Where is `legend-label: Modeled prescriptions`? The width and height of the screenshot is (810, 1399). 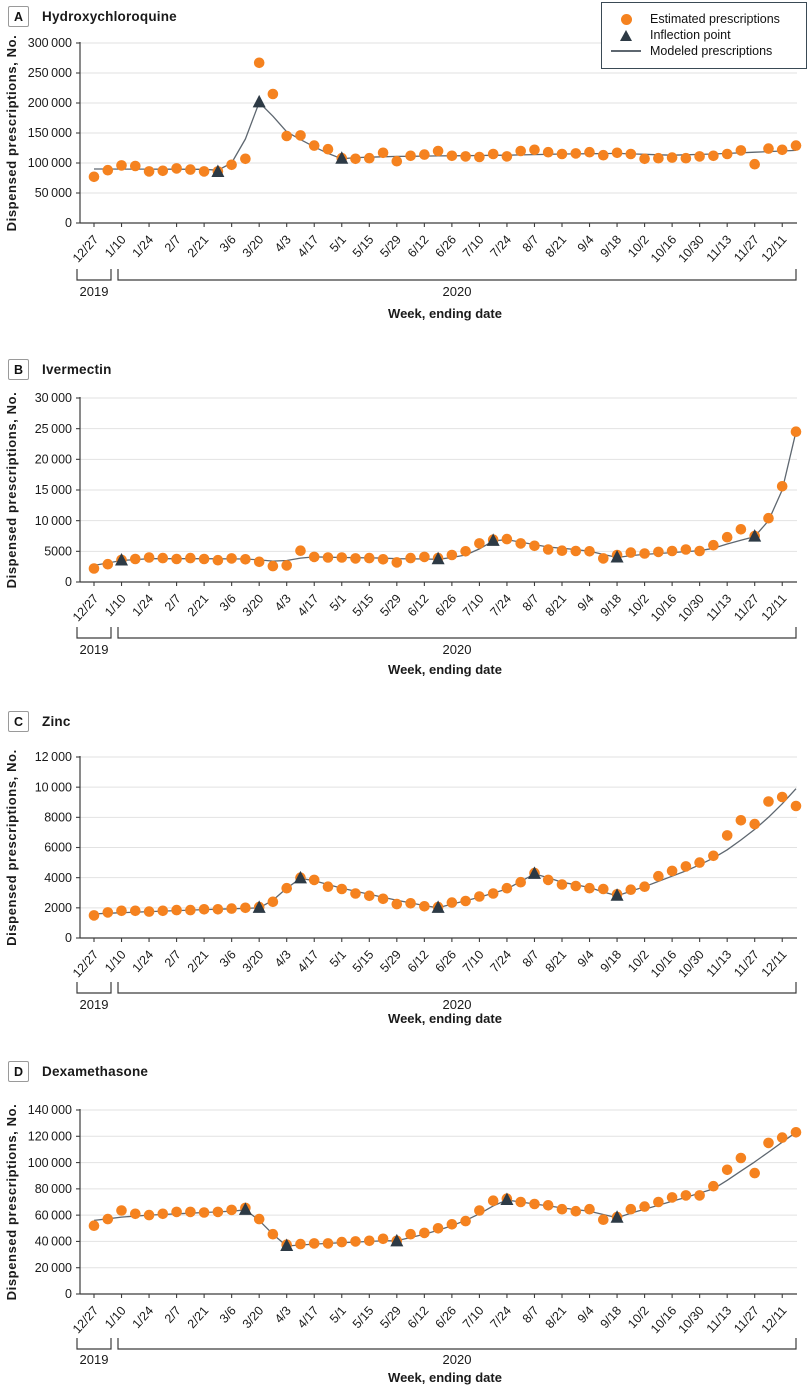 legend-label: Modeled prescriptions is located at coordinates (711, 51).